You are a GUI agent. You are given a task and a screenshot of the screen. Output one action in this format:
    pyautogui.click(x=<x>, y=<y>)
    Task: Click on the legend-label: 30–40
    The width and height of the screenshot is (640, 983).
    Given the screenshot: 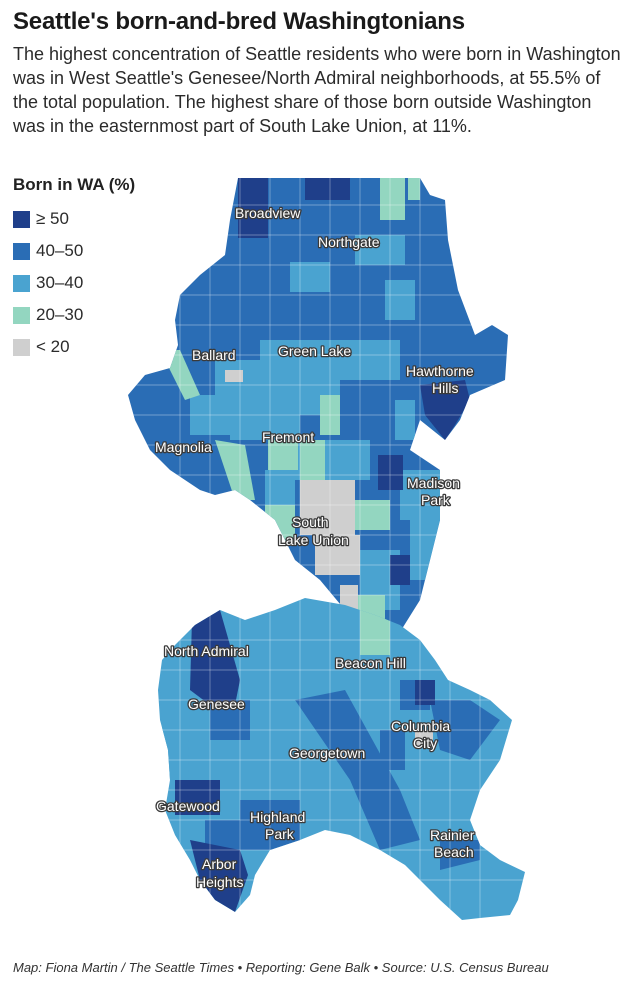 What is the action you would take?
    pyautogui.click(x=60, y=282)
    